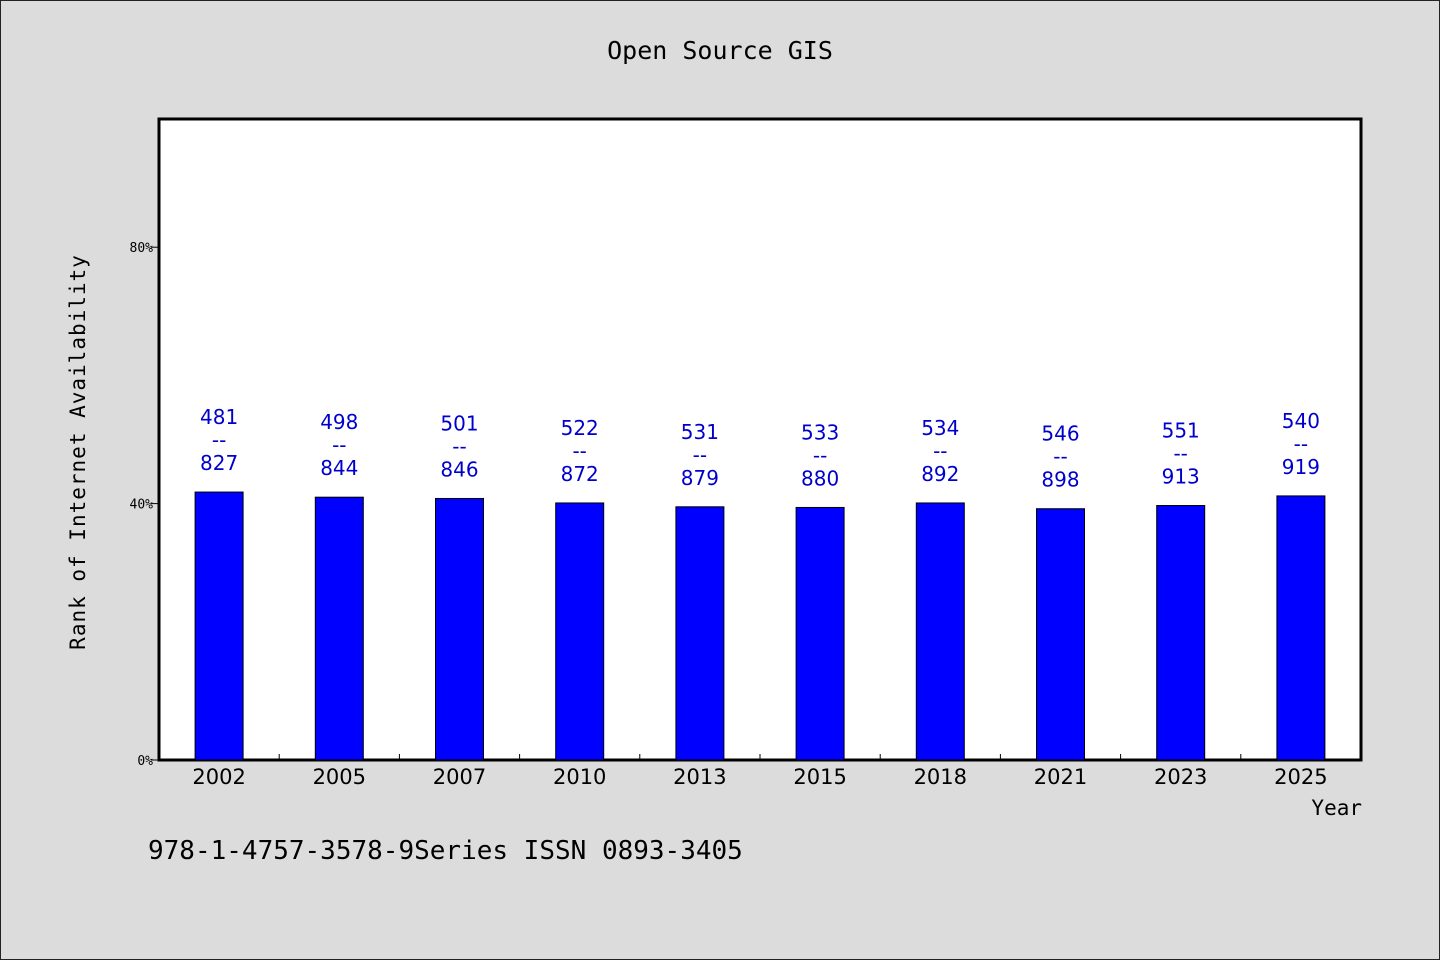 This screenshot has height=960, width=1440. Describe the element at coordinates (1060, 434) in the screenshot. I see `bar-label-top: 546` at that location.